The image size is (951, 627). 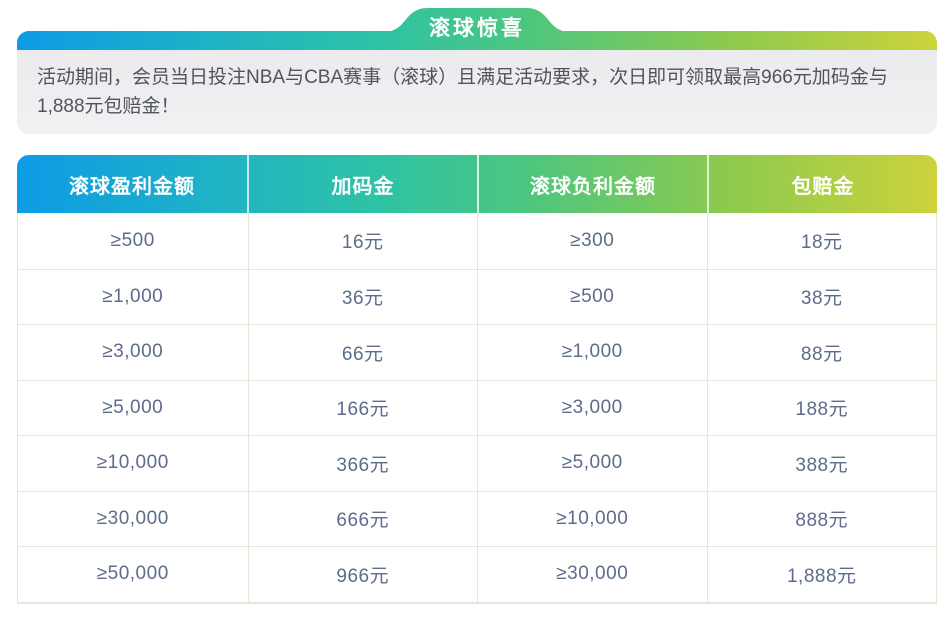 What do you see at coordinates (362, 574) in the screenshot?
I see `table-cell: 966元` at bounding box center [362, 574].